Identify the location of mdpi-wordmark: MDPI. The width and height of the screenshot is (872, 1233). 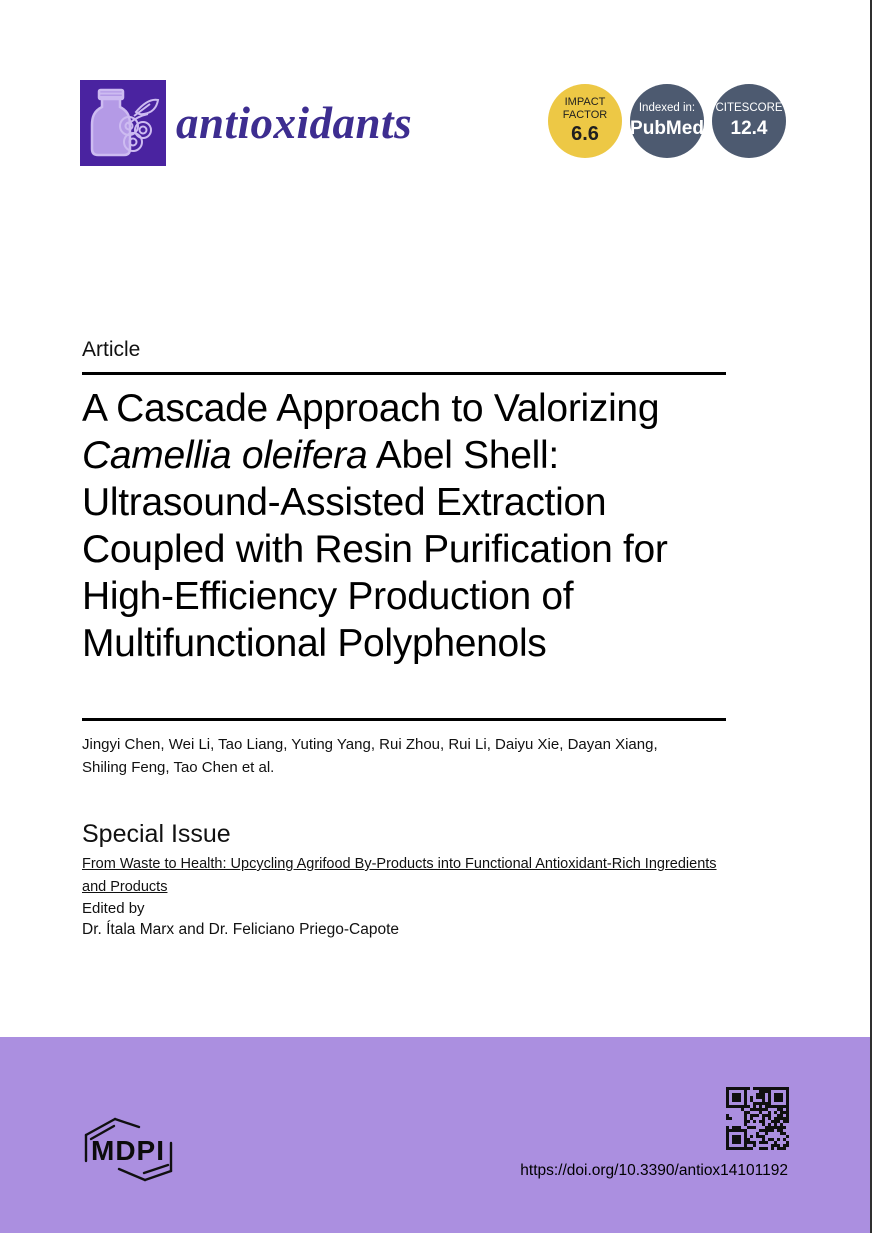
(128, 1150).